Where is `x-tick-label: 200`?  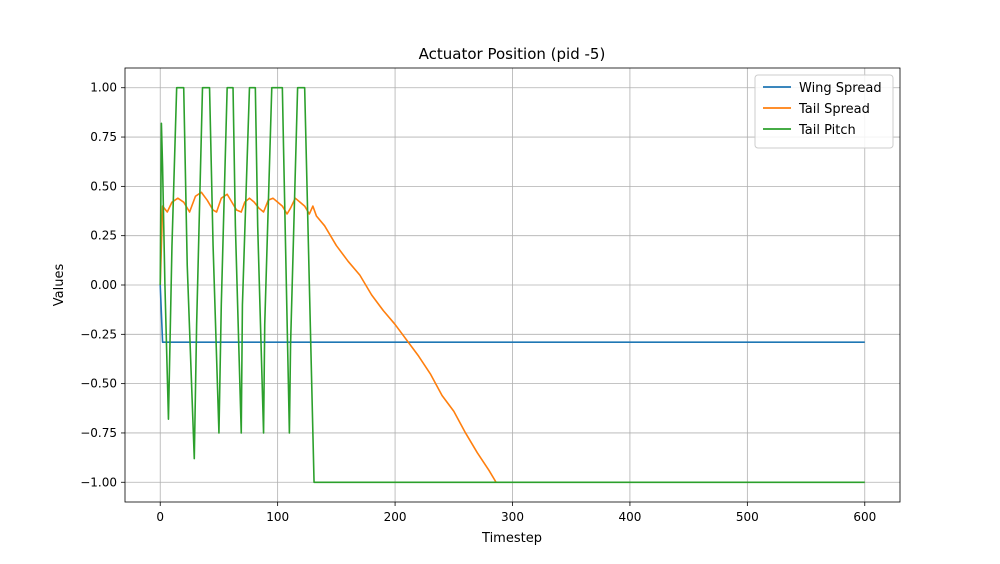 x-tick-label: 200 is located at coordinates (395, 517).